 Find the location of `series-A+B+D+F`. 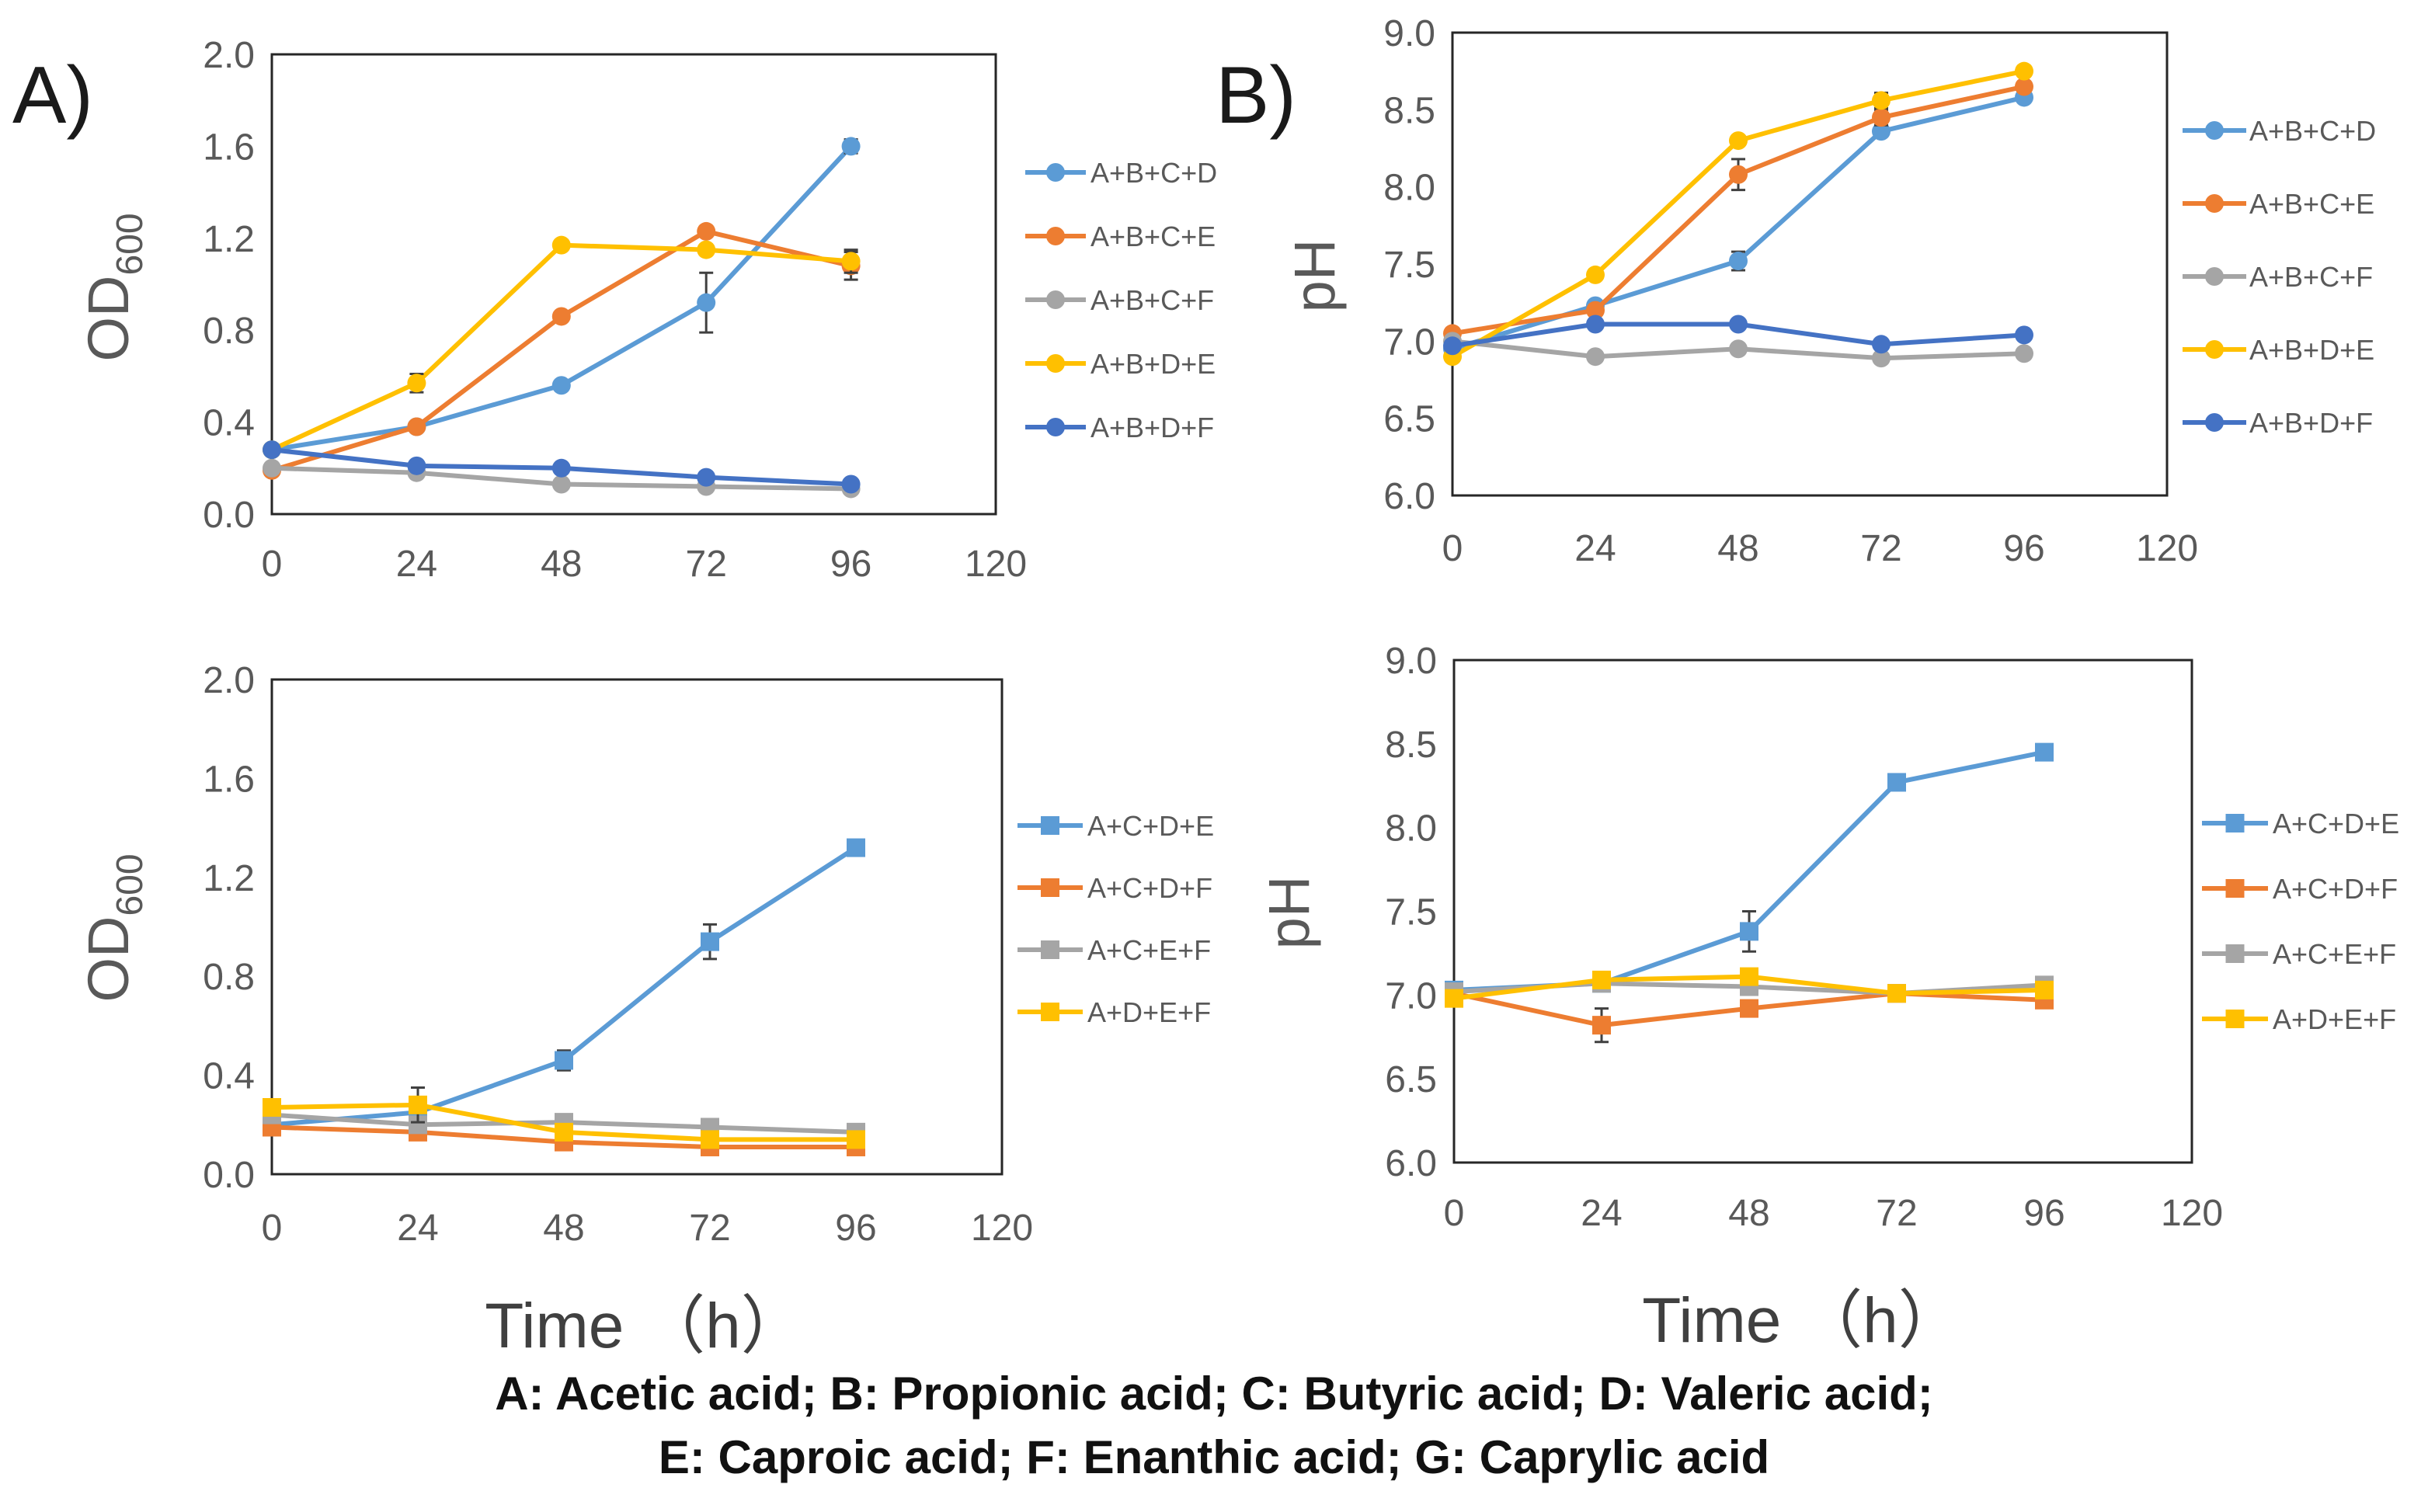

series-A+B+D+F is located at coordinates (562, 467).